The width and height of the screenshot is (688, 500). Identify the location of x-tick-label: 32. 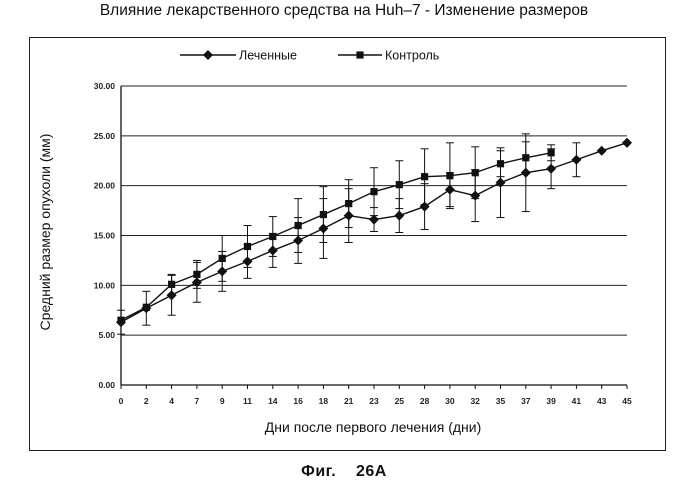
(475, 401).